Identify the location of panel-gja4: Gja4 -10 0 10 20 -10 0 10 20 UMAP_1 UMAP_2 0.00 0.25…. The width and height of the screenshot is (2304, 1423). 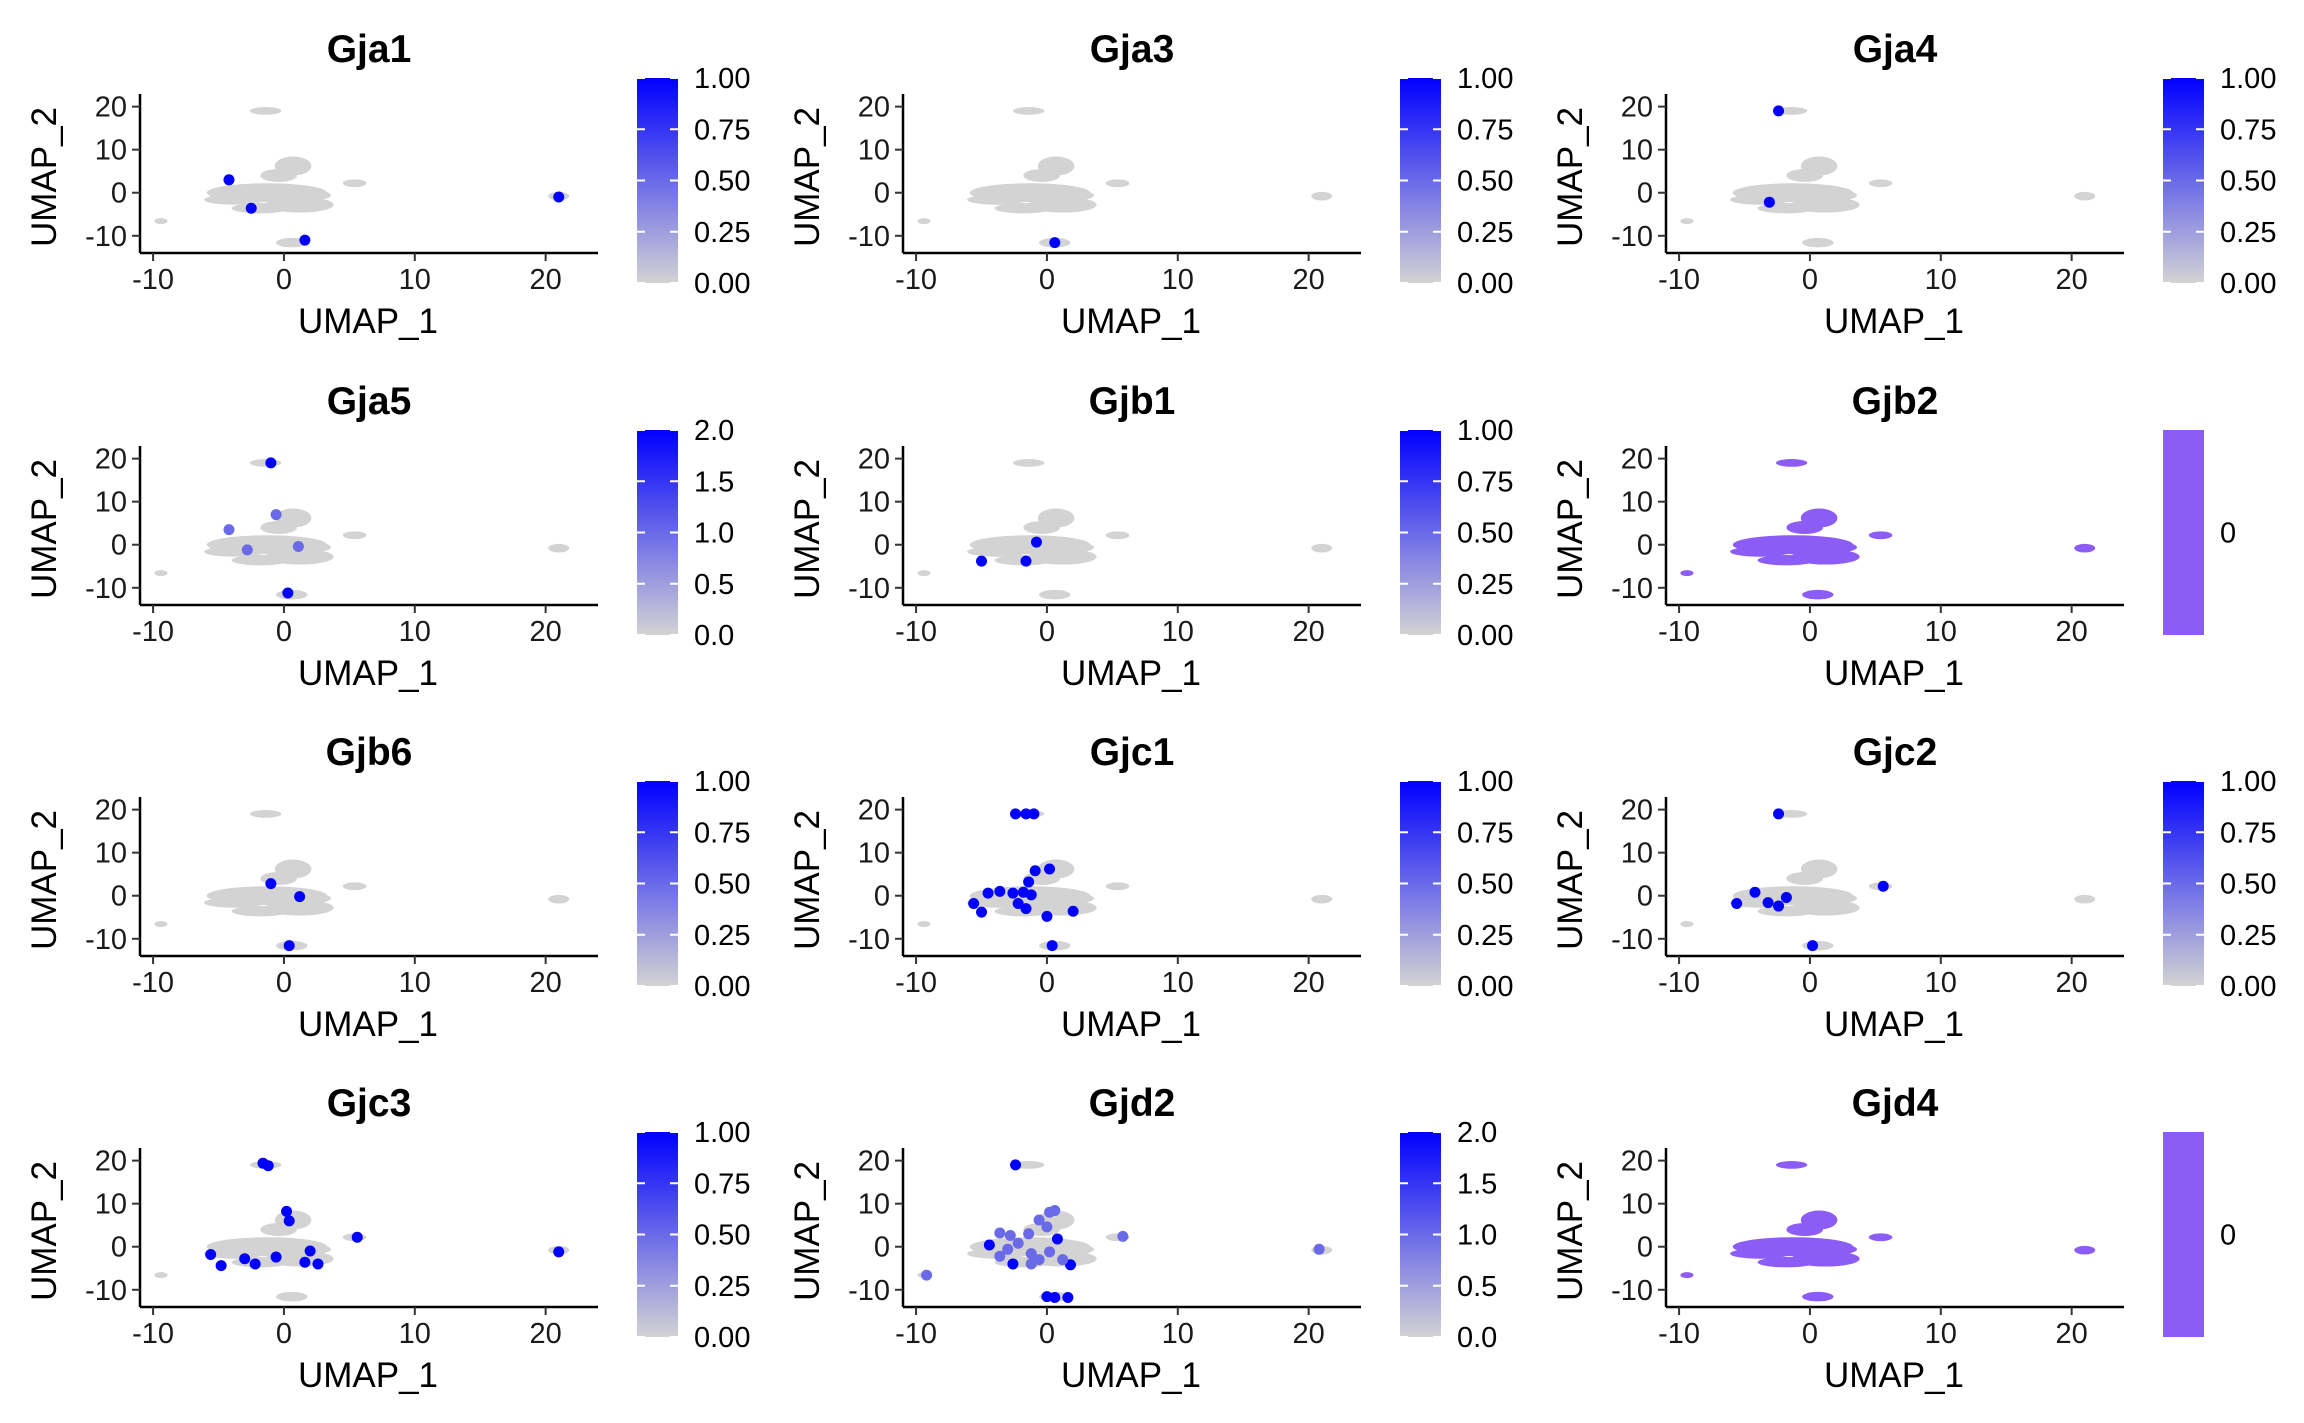
(1913, 184).